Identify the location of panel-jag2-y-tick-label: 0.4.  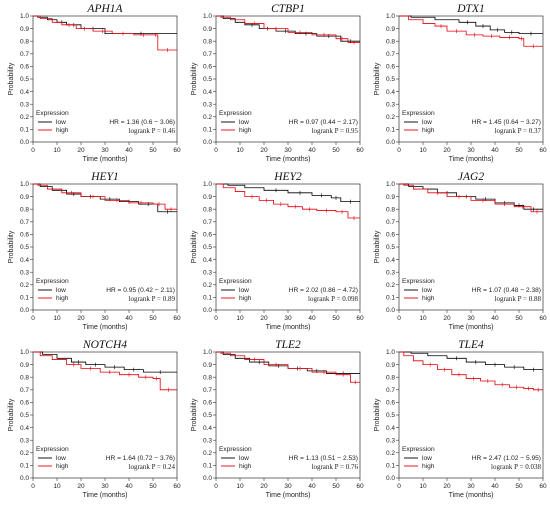
(390, 260).